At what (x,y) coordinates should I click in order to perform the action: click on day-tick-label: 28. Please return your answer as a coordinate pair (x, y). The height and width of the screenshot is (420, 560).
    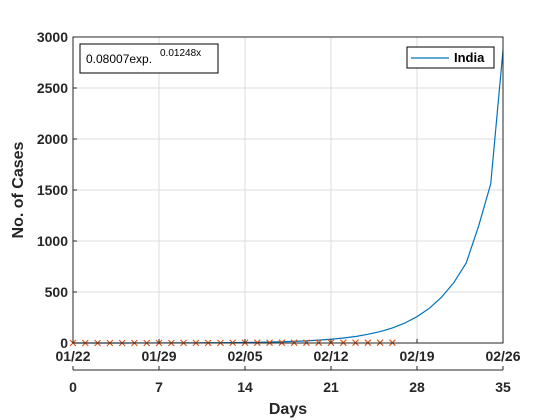
    Looking at the image, I should click on (417, 387).